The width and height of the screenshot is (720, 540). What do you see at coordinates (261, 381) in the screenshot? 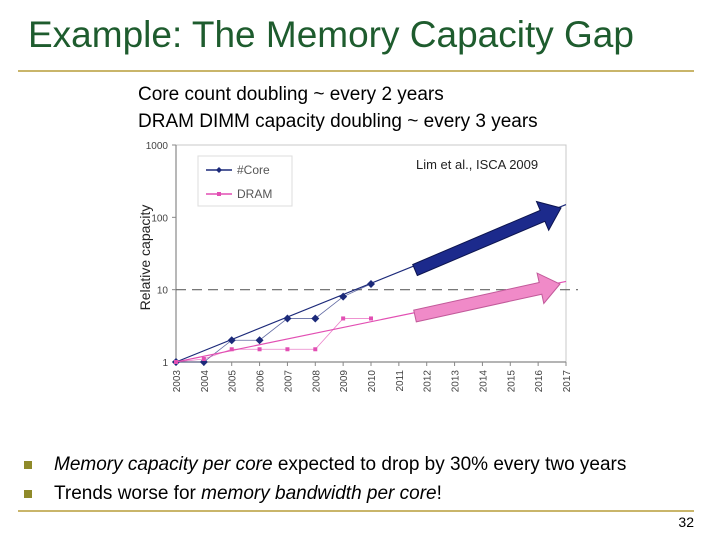
I see `x-tick-label: 2006` at bounding box center [261, 381].